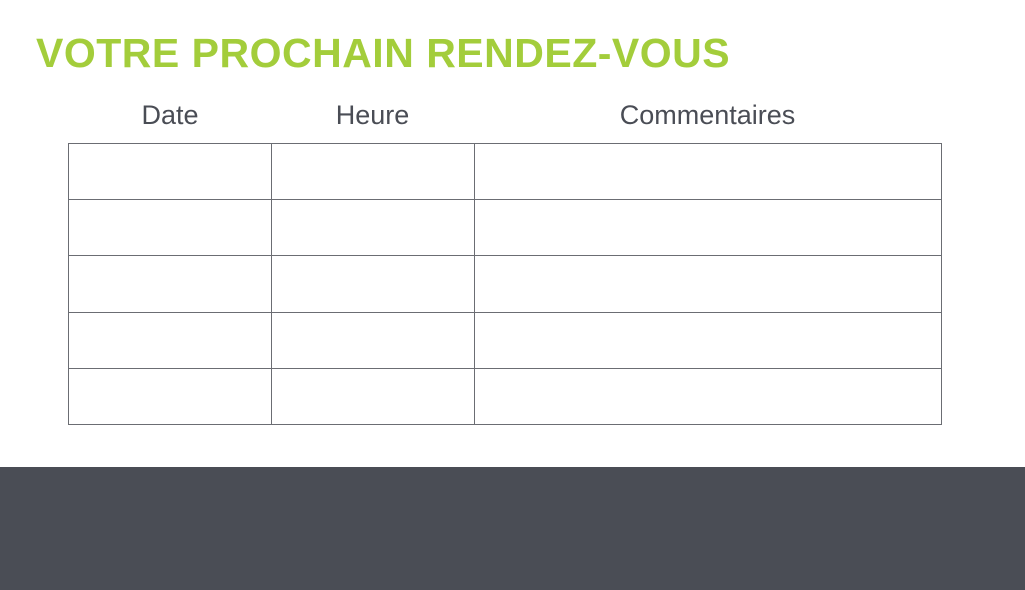 The image size is (1025, 590). What do you see at coordinates (707, 115) in the screenshot?
I see `column-header-commentaires: Commentaires` at bounding box center [707, 115].